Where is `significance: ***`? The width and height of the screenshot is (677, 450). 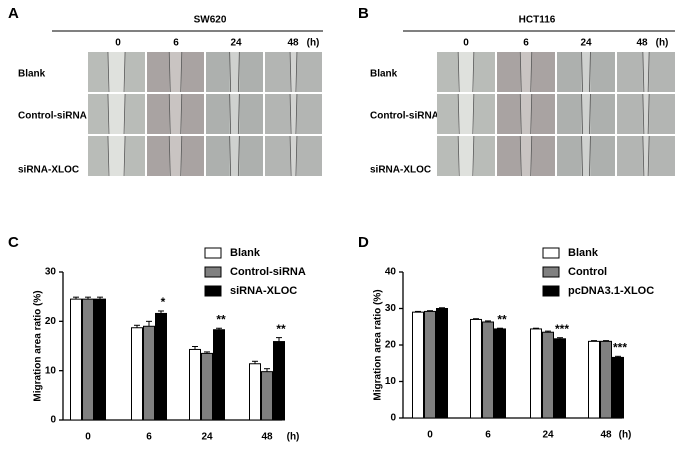 significance: *** is located at coordinates (620, 347).